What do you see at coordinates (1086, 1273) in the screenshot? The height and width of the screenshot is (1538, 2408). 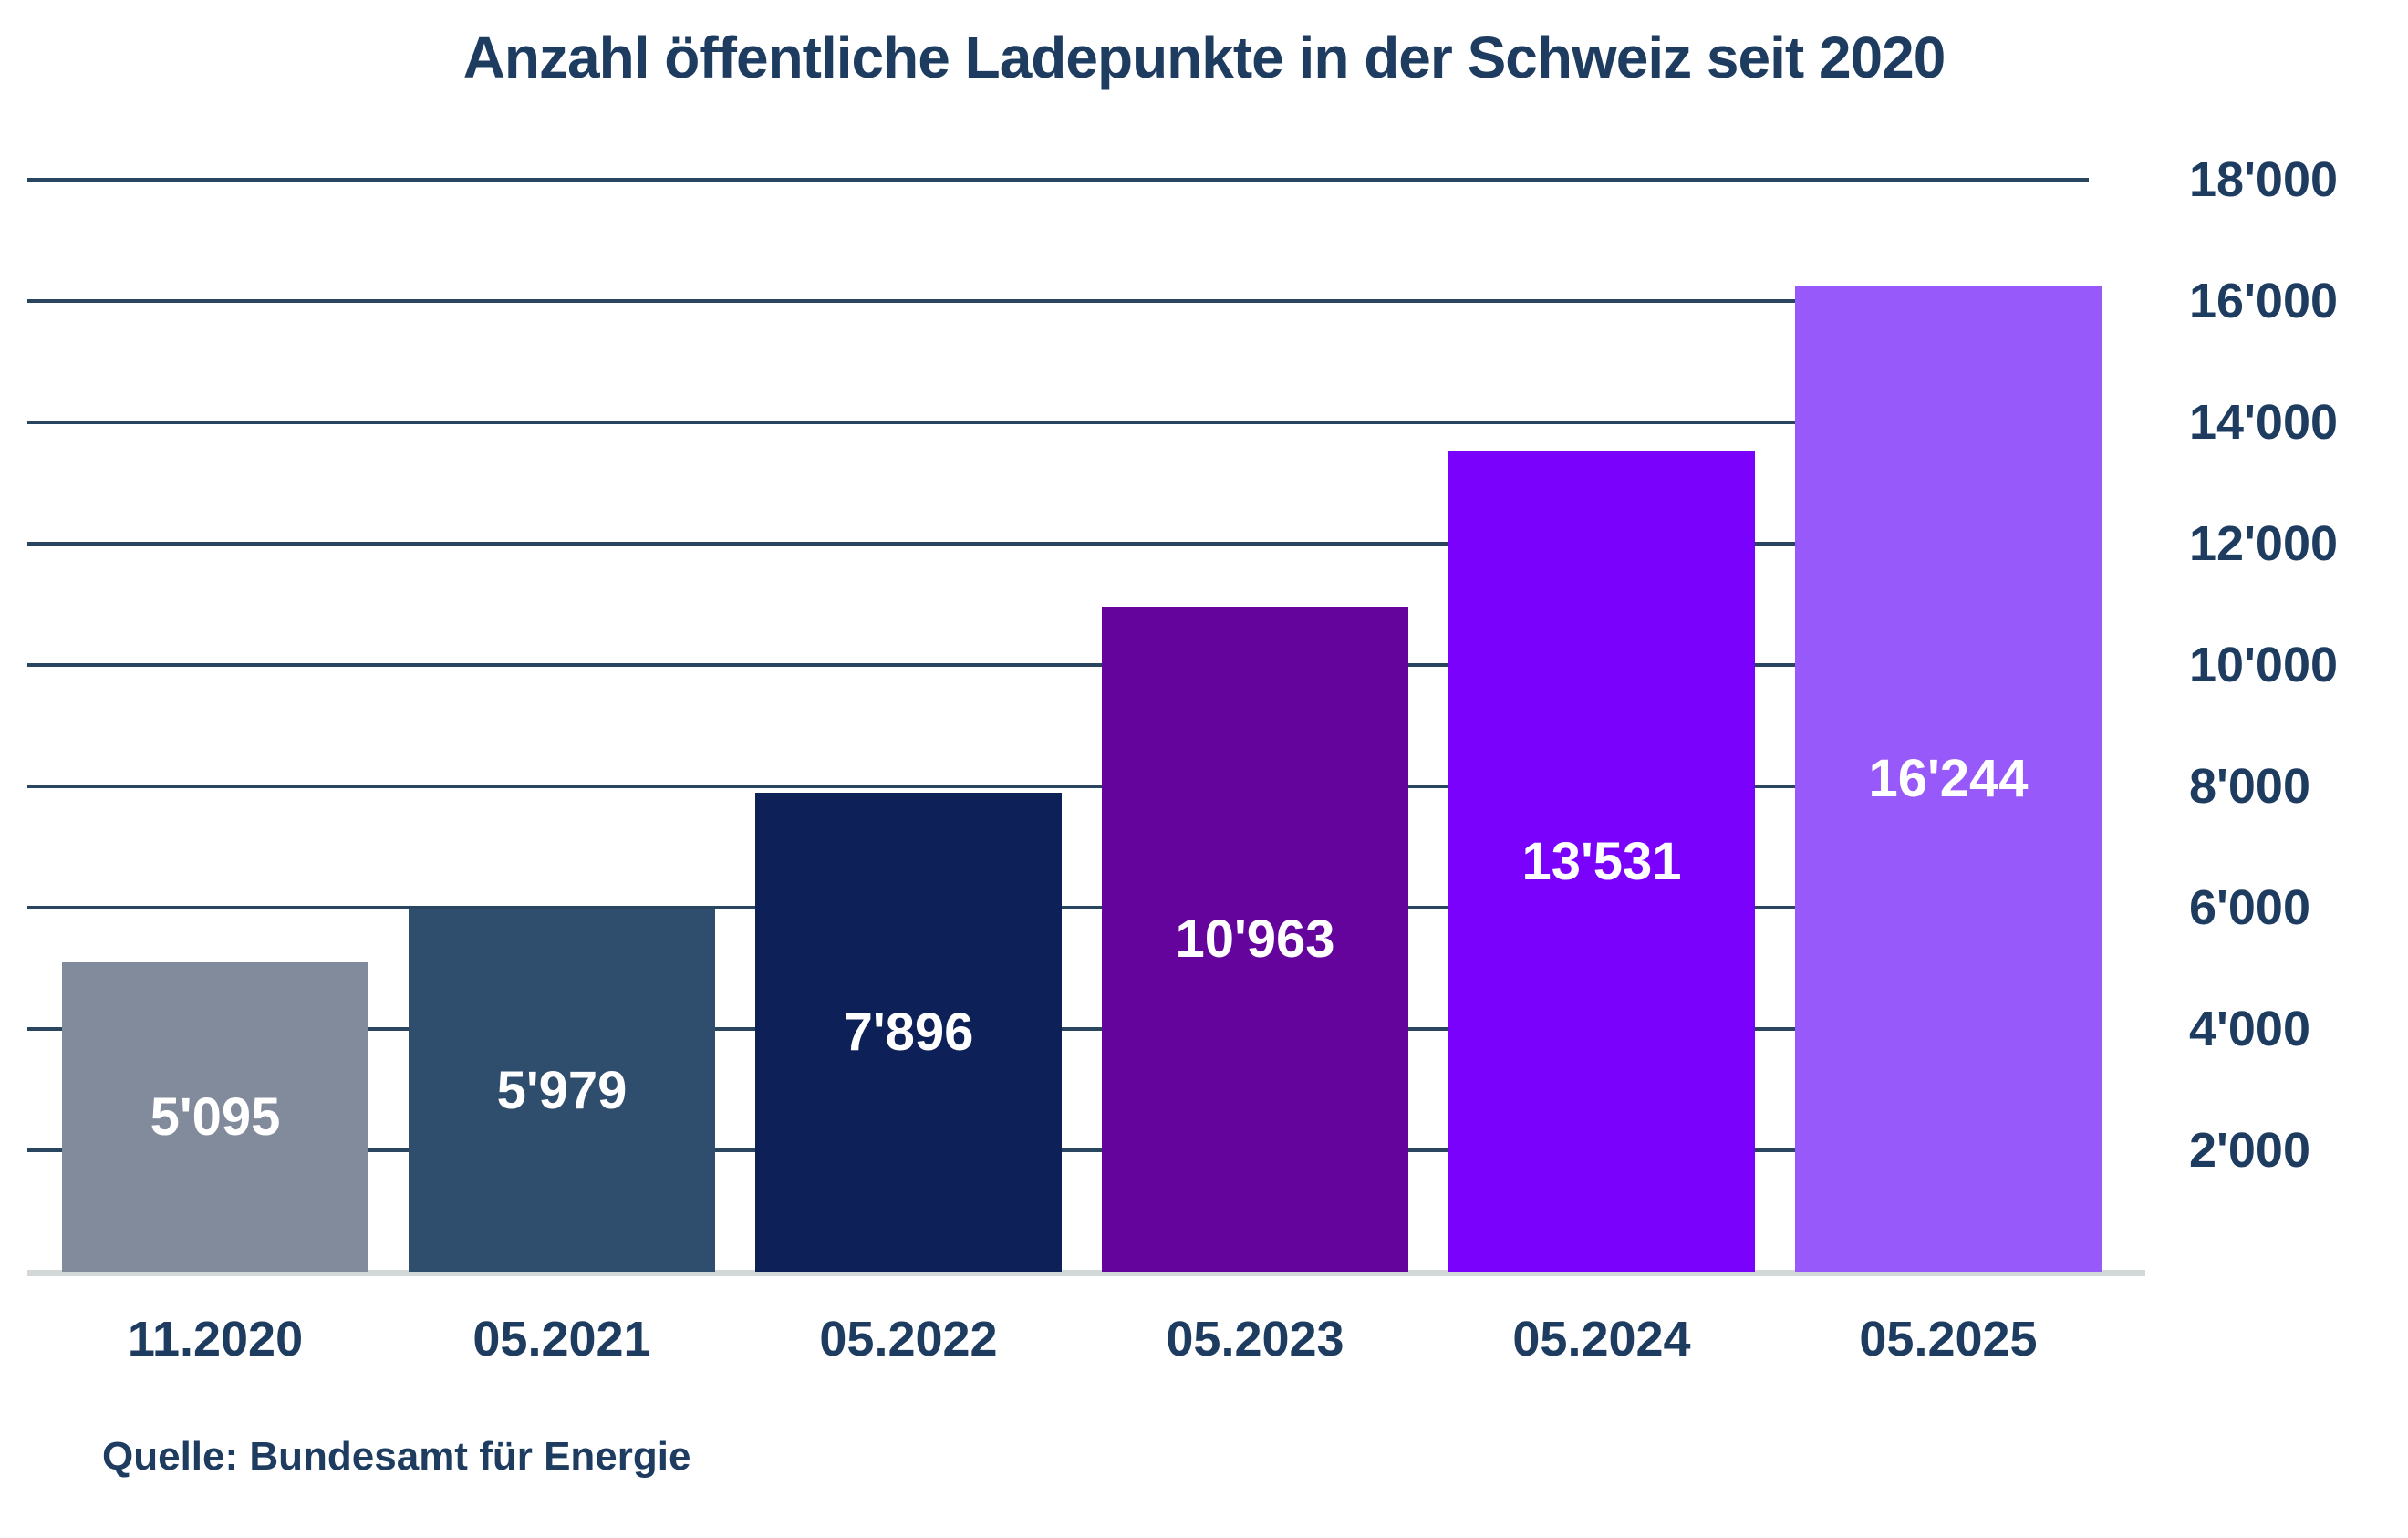 I see `x-axis-baseline` at bounding box center [1086, 1273].